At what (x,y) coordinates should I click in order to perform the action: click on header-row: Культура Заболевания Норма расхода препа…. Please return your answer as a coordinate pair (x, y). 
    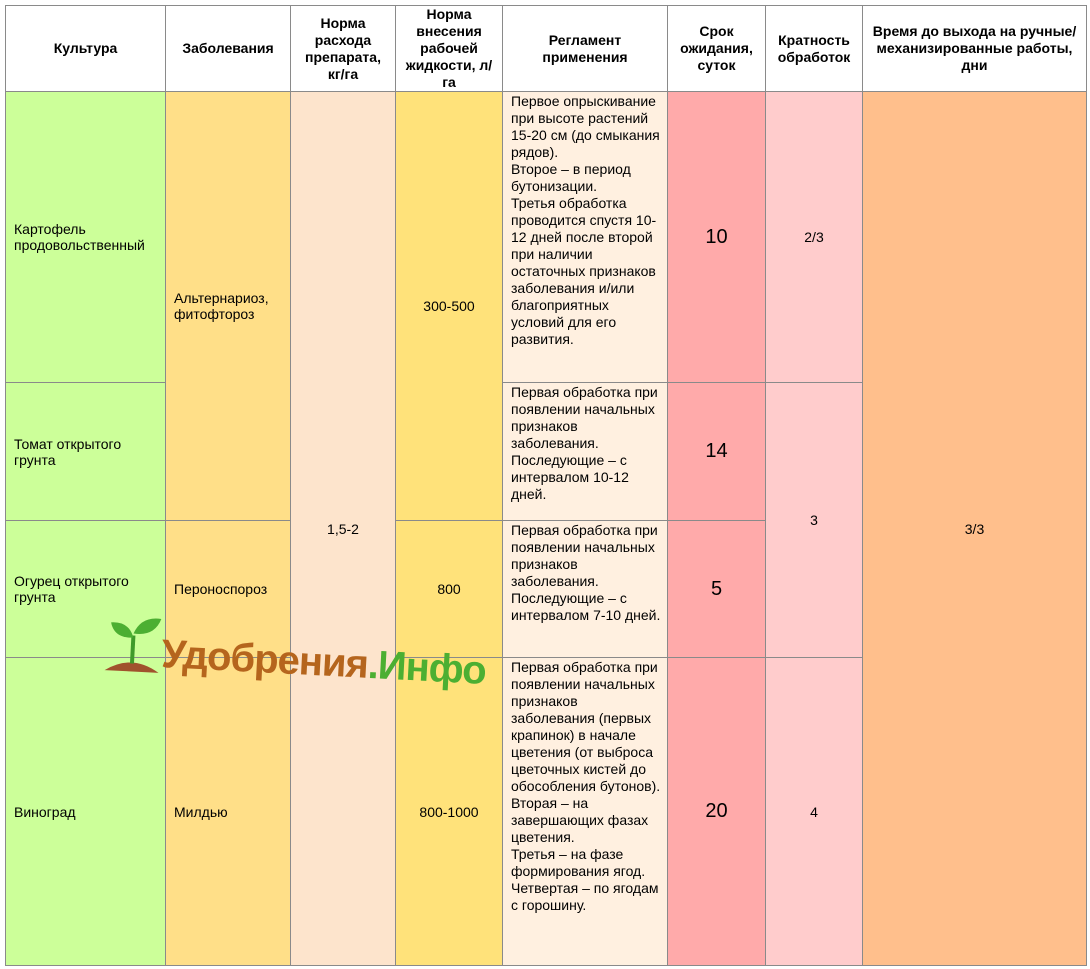
    Looking at the image, I should click on (546, 48).